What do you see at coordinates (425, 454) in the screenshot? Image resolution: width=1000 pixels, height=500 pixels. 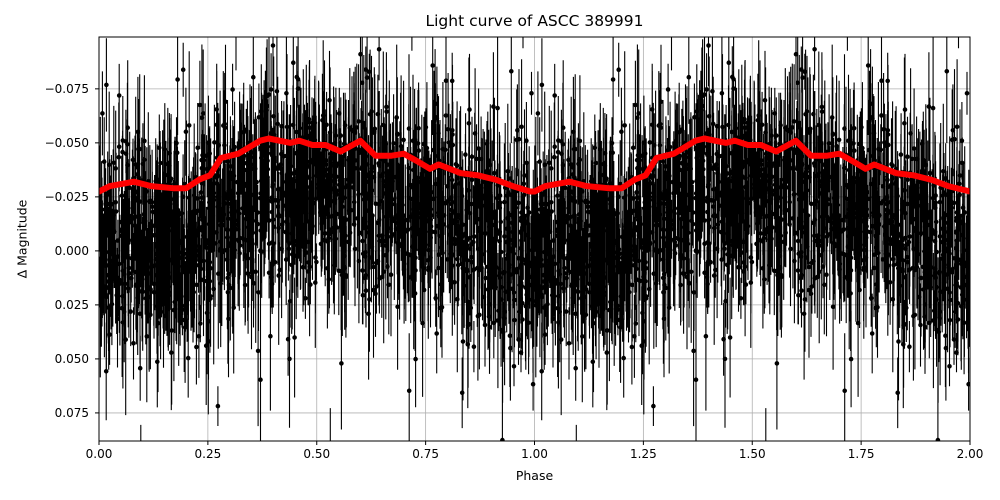 I see `x-tick-label: 0.75` at bounding box center [425, 454].